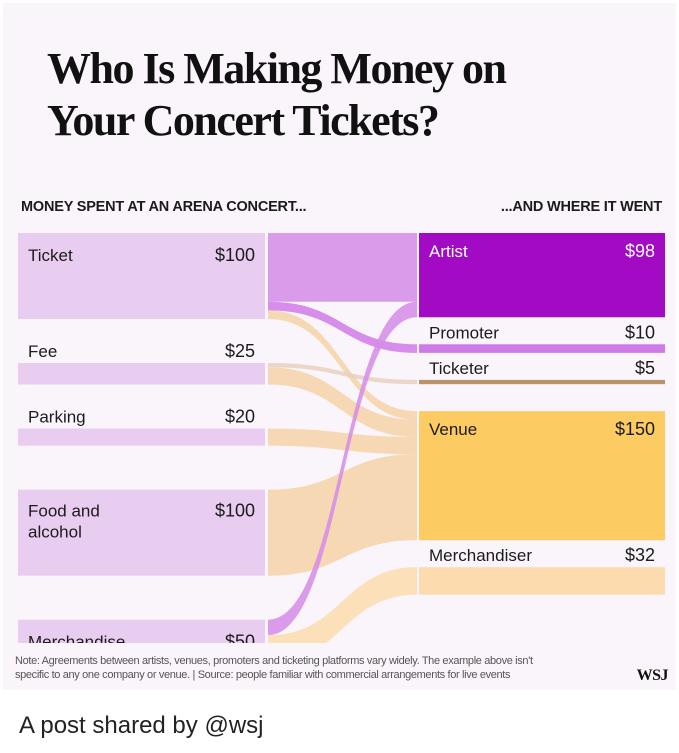  What do you see at coordinates (448, 251) in the screenshot?
I see `target-label-artist: Artist` at bounding box center [448, 251].